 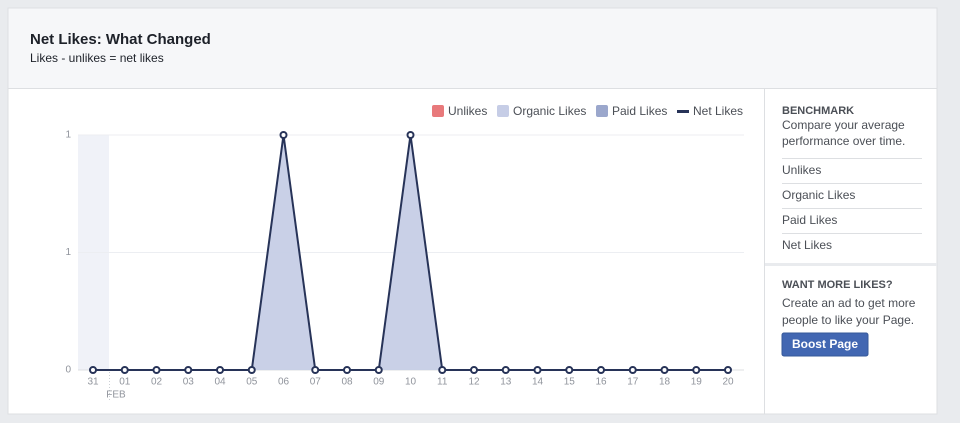 What do you see at coordinates (665, 382) in the screenshot?
I see `x-tick-label: 18` at bounding box center [665, 382].